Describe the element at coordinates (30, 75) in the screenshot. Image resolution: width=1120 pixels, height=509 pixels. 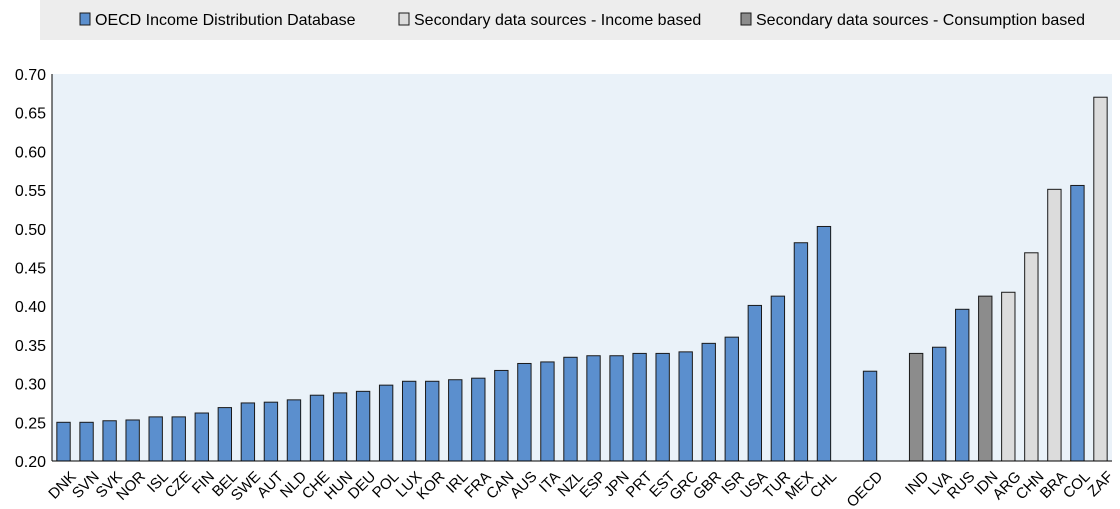
I see `y-tick-label: 0.70` at that location.